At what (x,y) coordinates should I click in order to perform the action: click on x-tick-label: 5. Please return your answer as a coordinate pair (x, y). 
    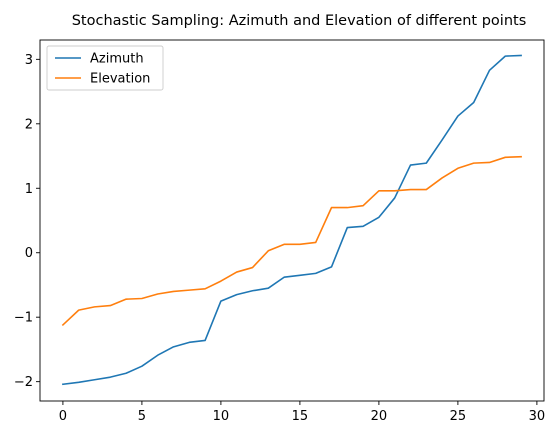
    Looking at the image, I should click on (142, 416).